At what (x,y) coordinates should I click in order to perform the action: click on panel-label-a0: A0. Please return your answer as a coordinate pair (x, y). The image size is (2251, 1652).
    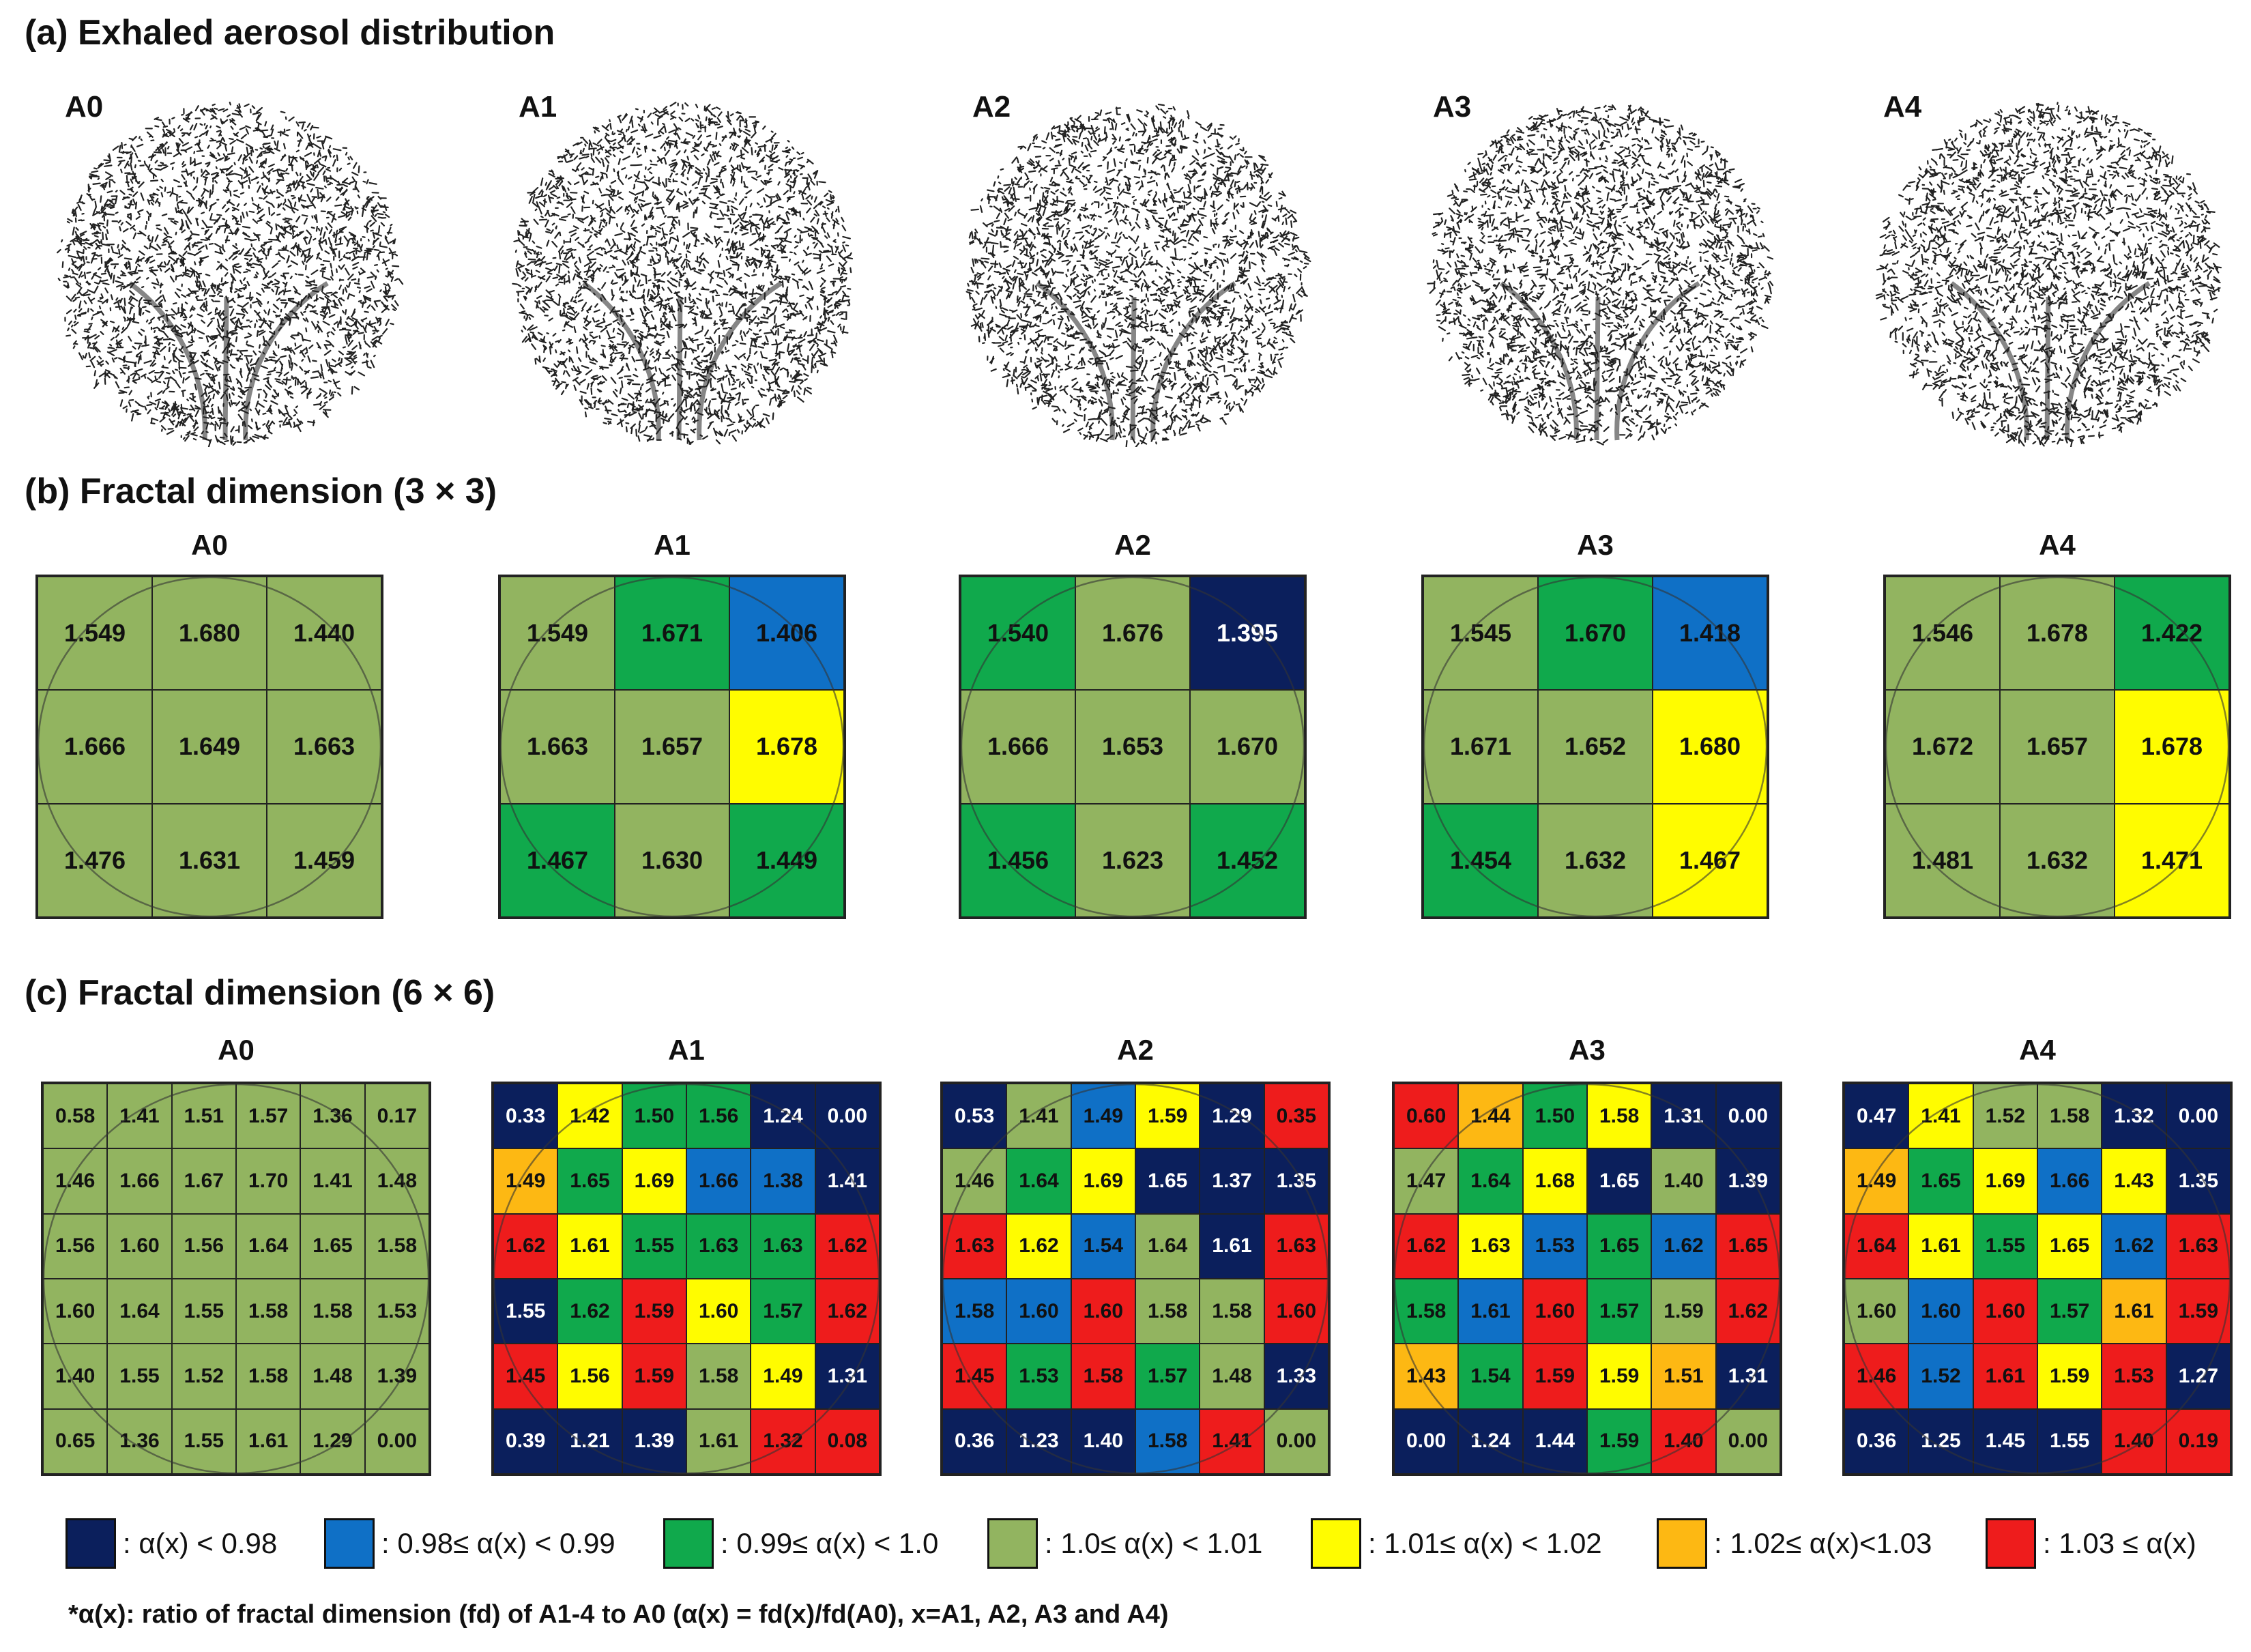
    Looking at the image, I should click on (236, 1050).